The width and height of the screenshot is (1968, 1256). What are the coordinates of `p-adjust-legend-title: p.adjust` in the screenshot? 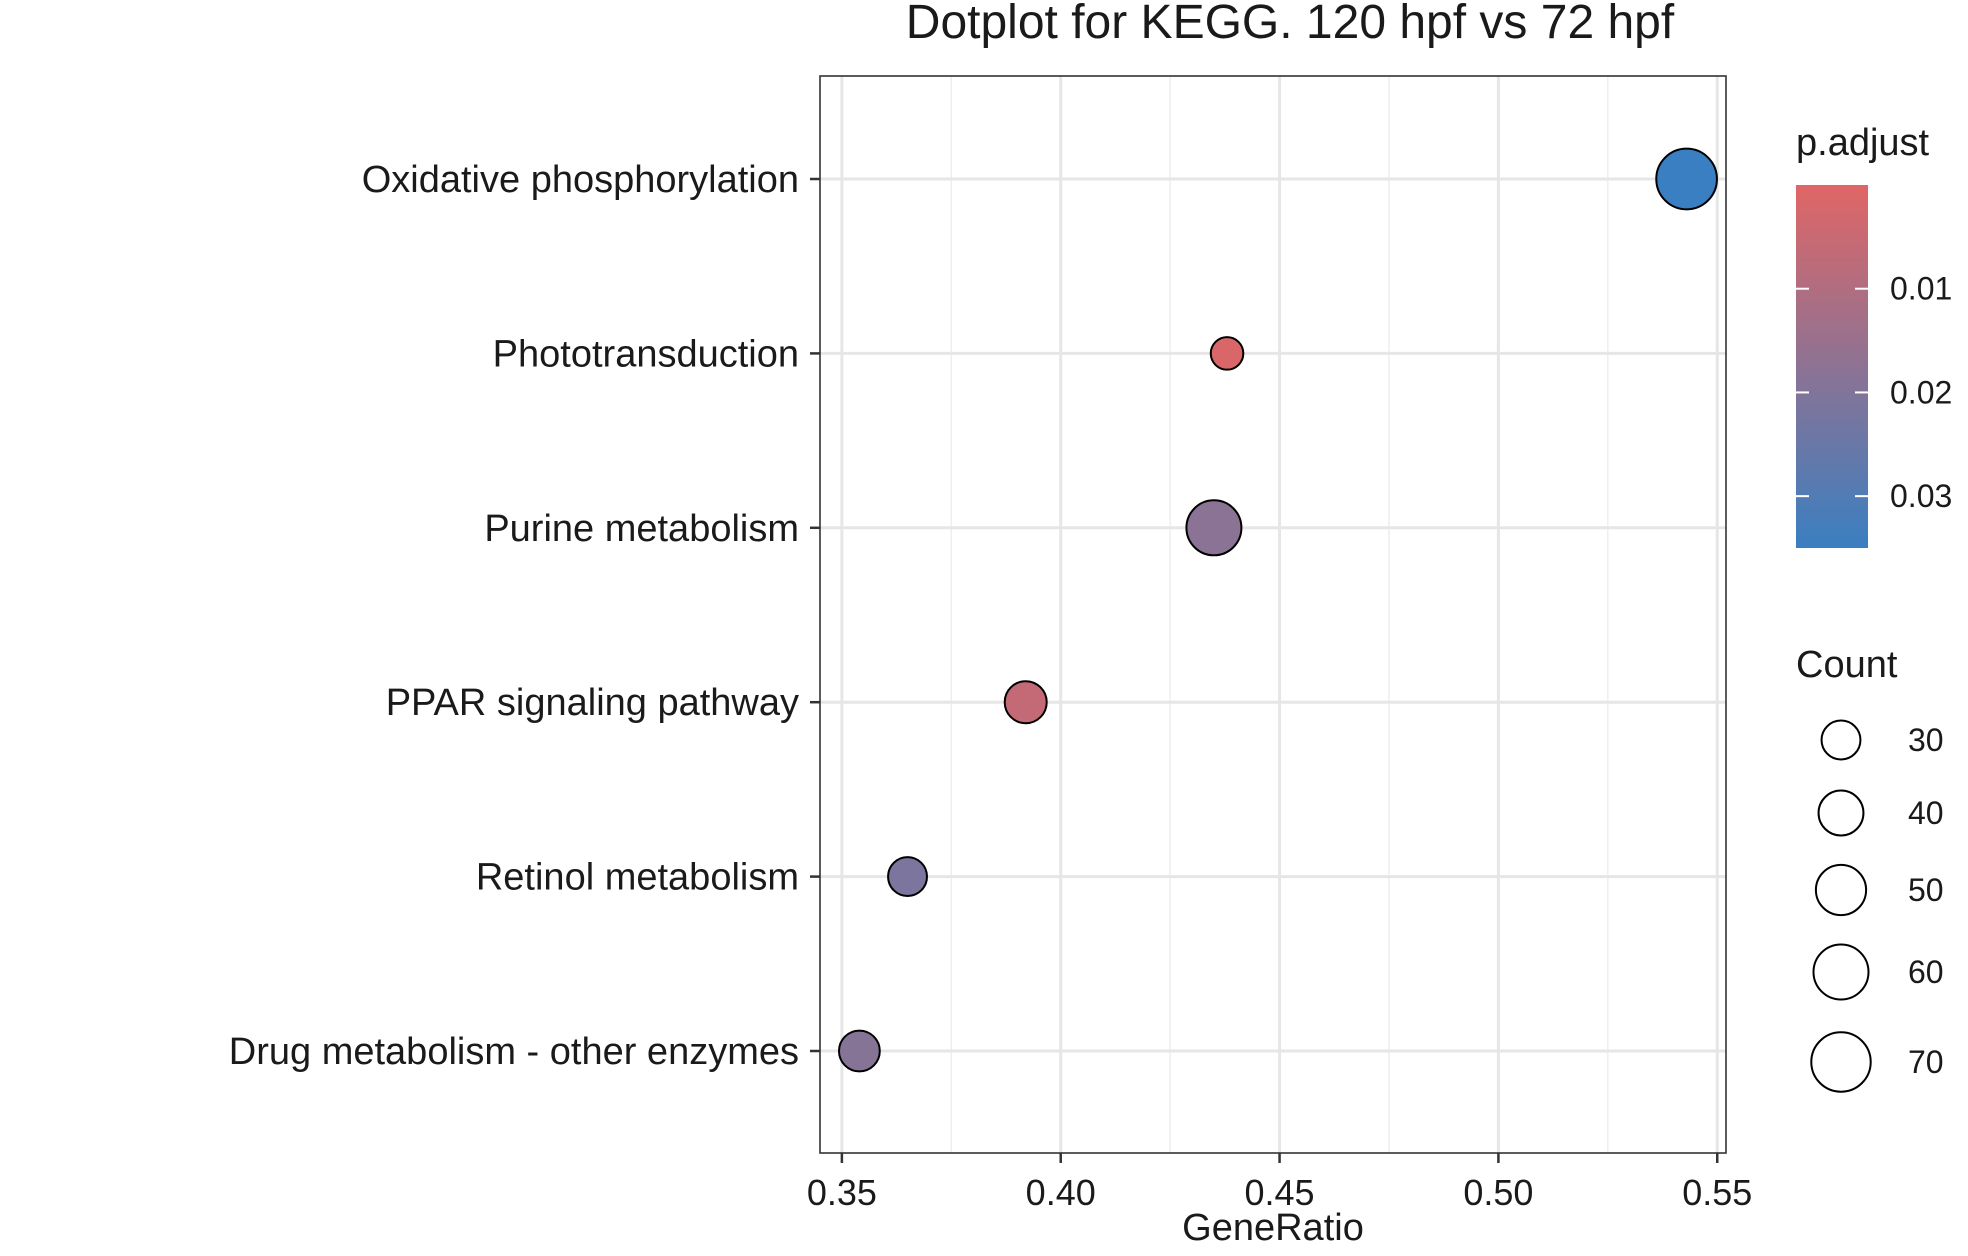 It's located at (1863, 143).